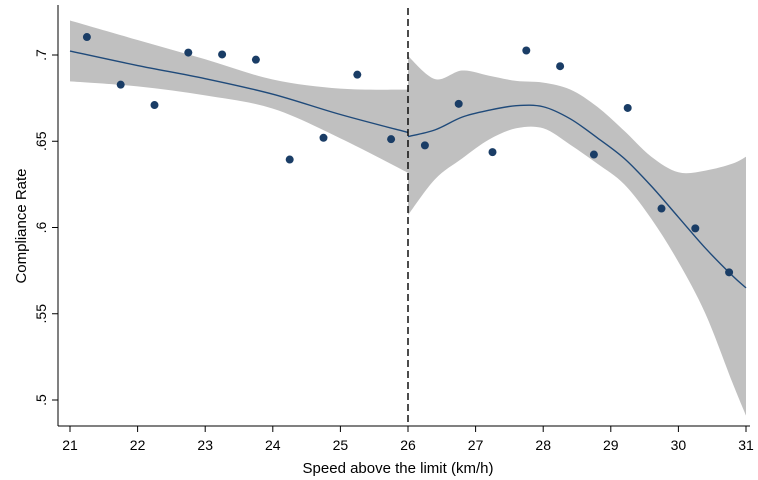  Describe the element at coordinates (398, 468) in the screenshot. I see `x-axis-title: Speed above the limit (km/h)` at that location.